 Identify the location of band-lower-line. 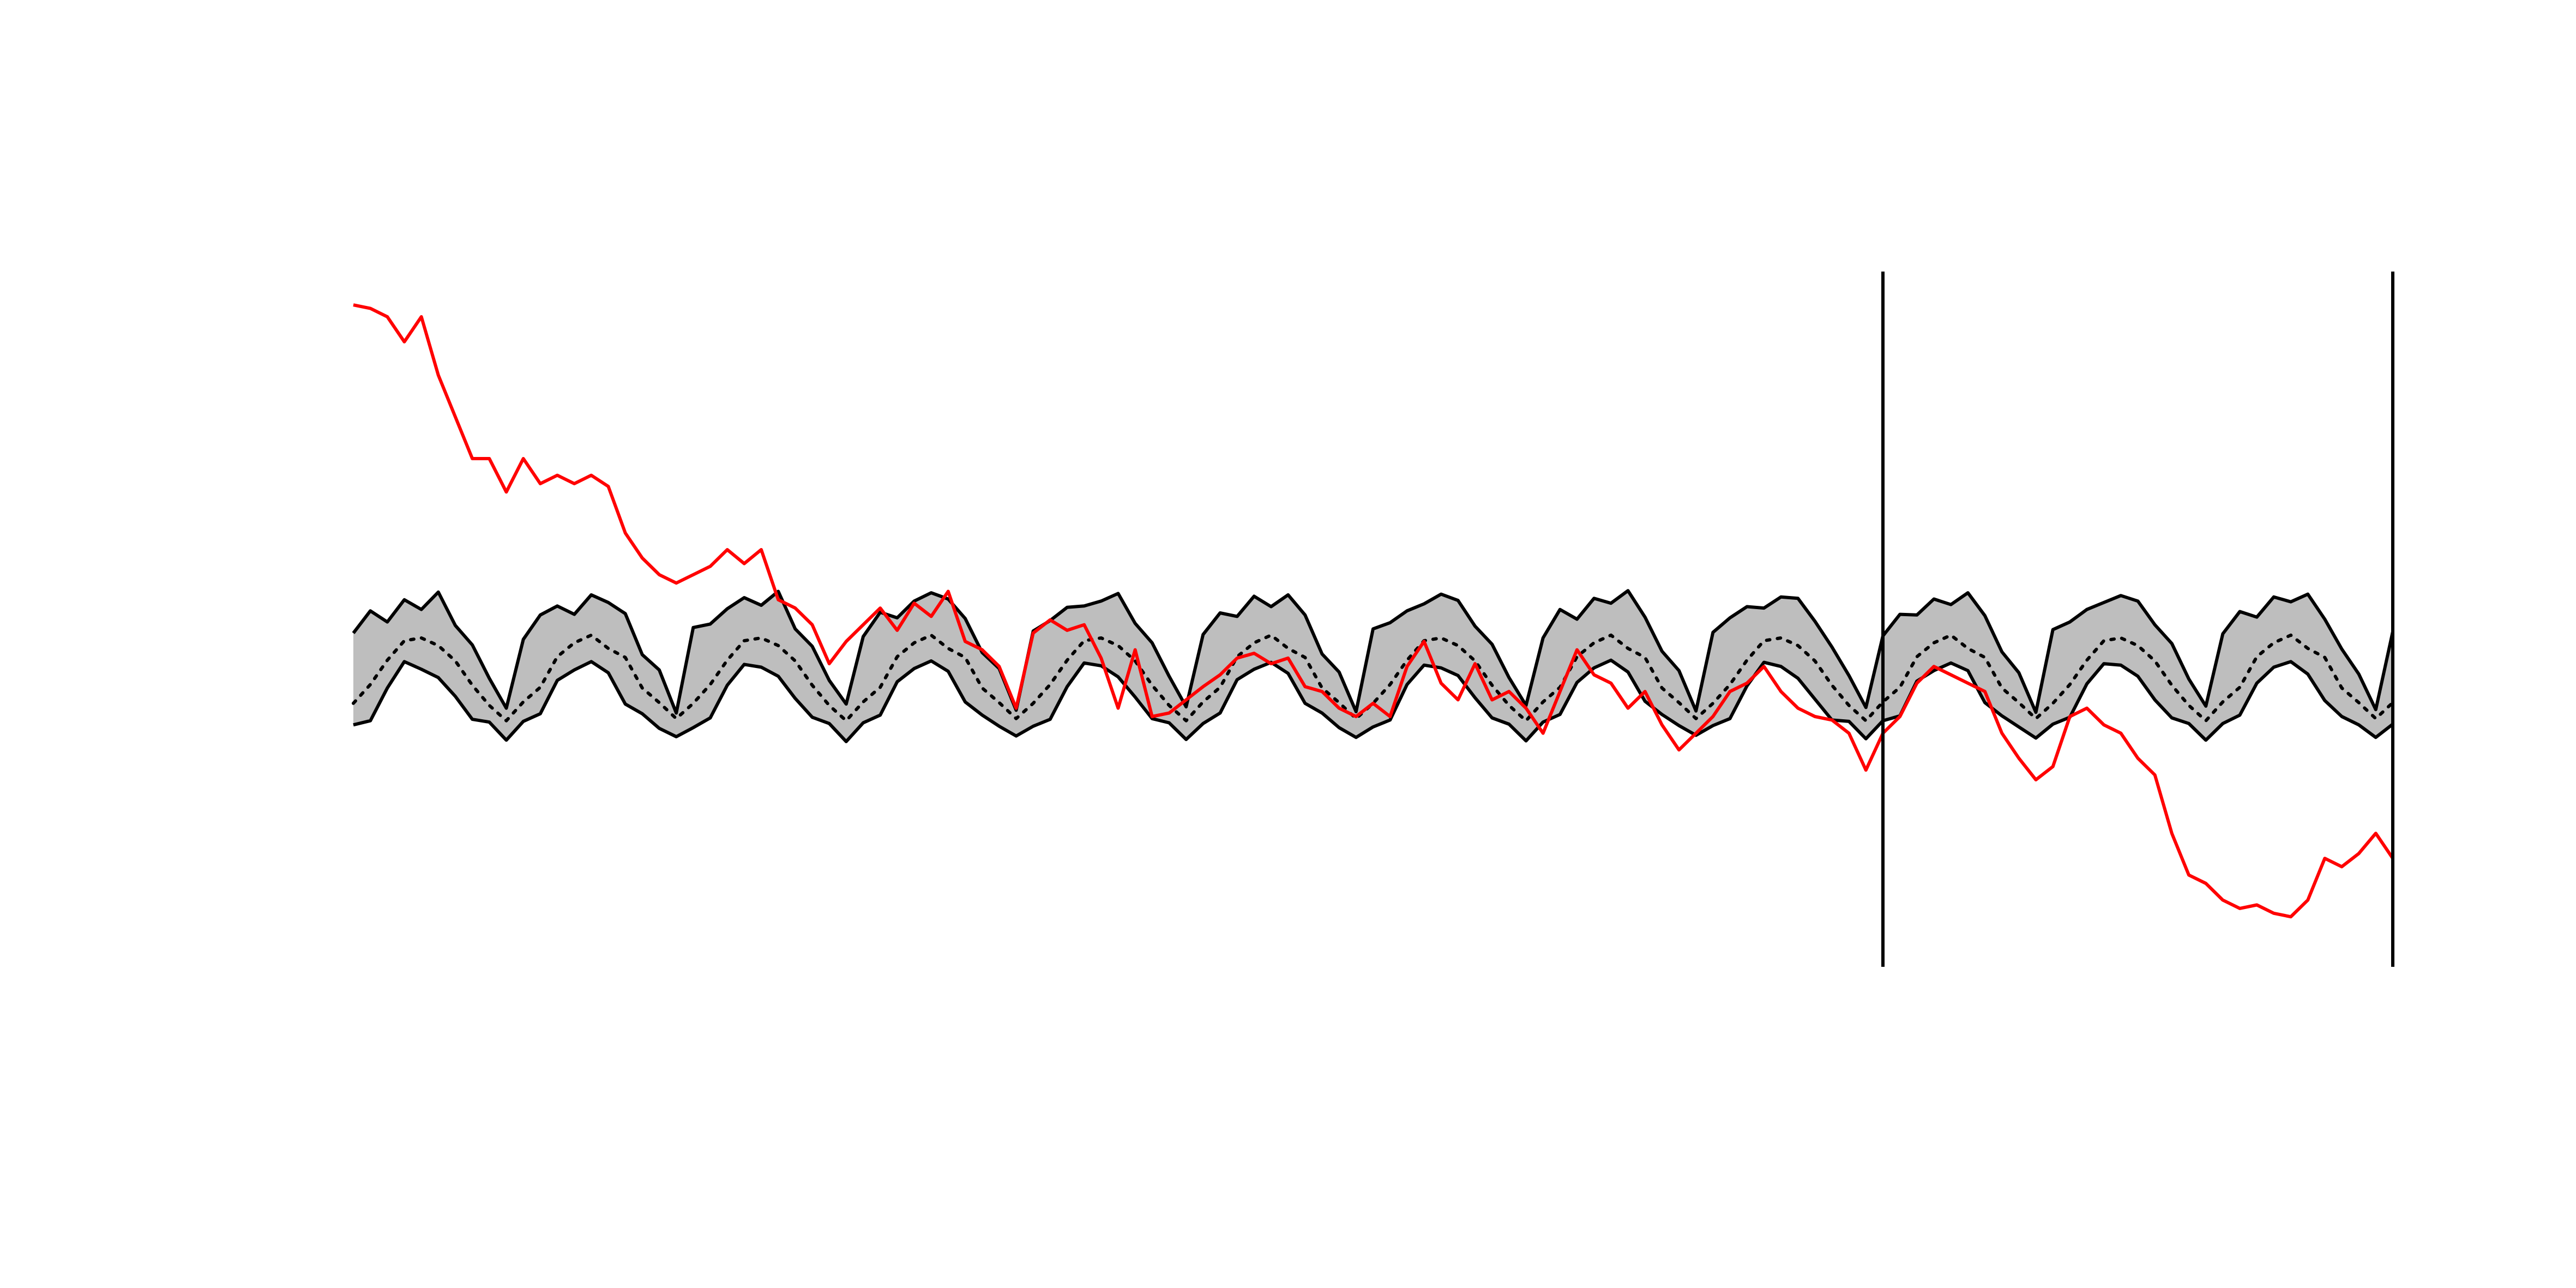
(1373, 700).